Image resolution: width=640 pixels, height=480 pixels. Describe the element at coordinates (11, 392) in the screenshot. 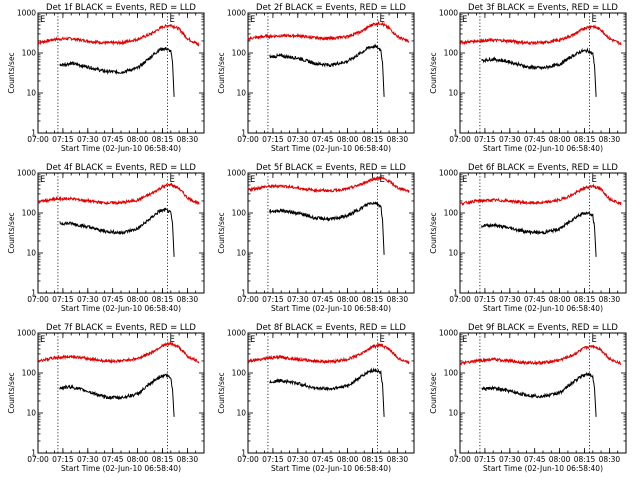

I see `y-axis-label: Counts/sec` at that location.